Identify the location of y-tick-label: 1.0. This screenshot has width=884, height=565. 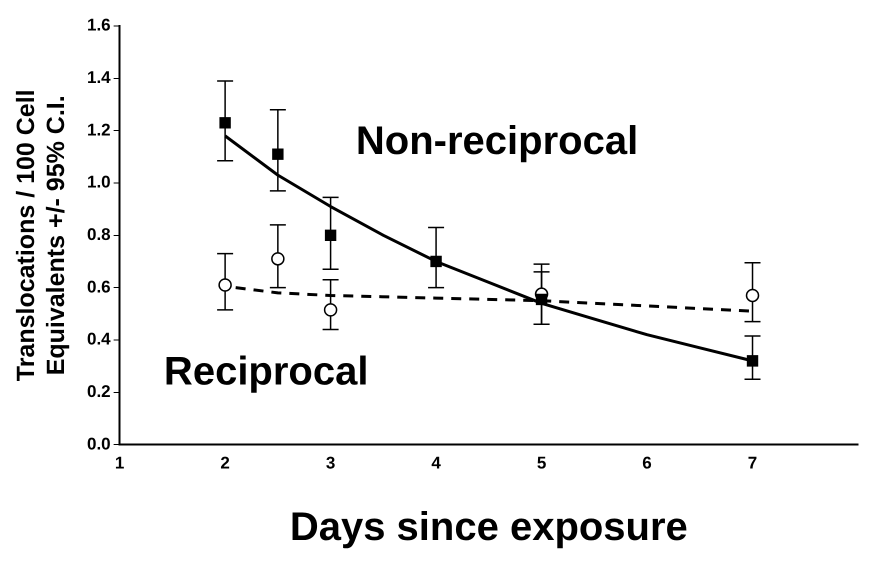
(98, 182).